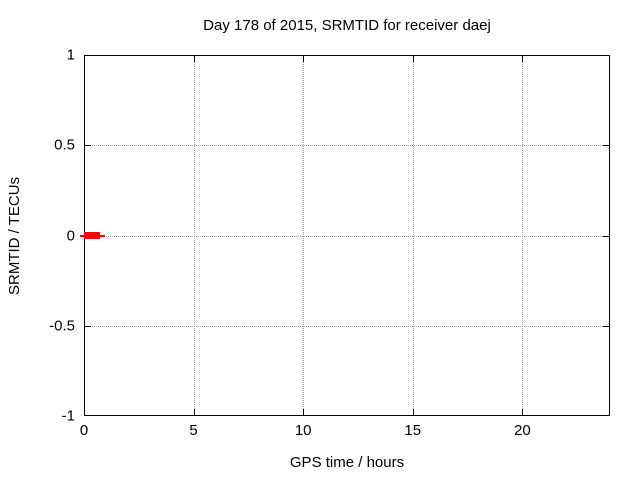 This screenshot has height=480, width=640. What do you see at coordinates (347, 462) in the screenshot?
I see `x-axis-label: GPS time / hours` at bounding box center [347, 462].